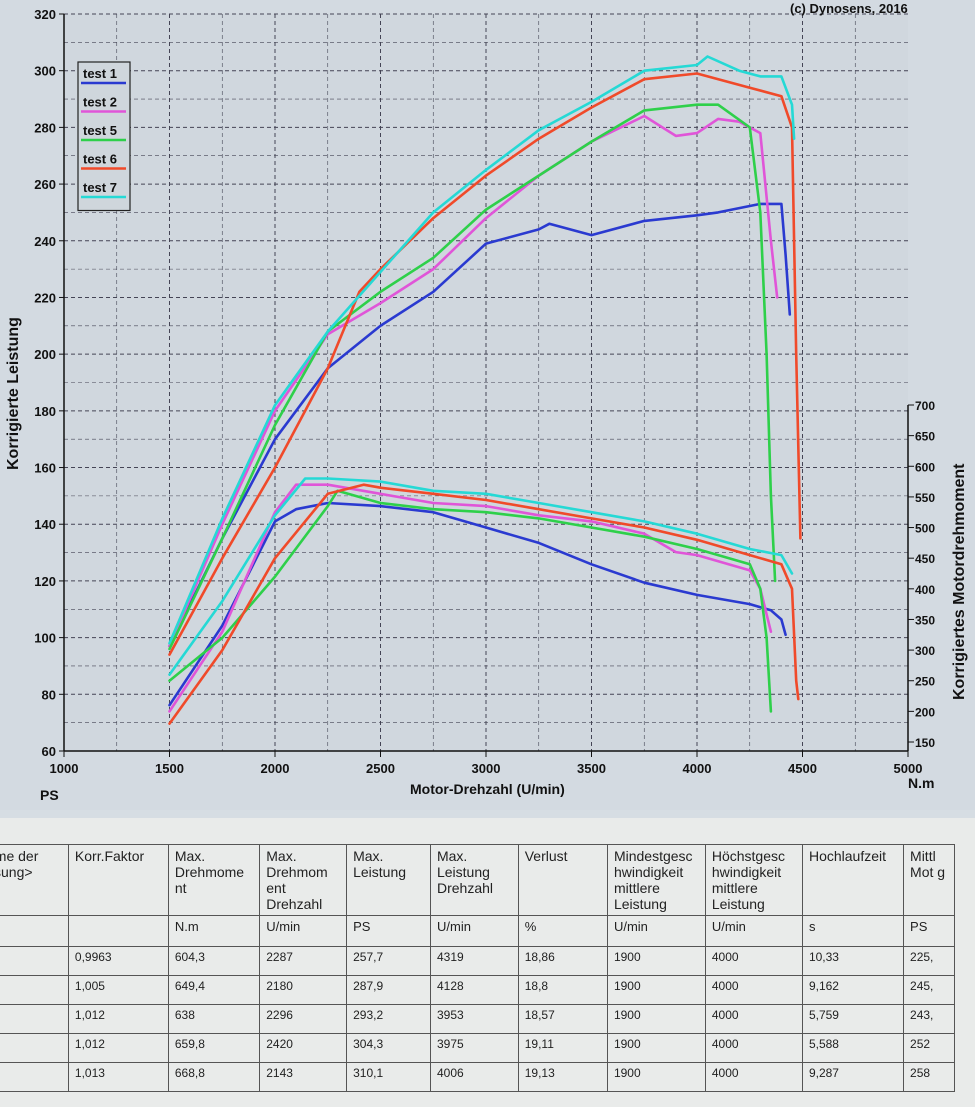 The image size is (975, 1107). I want to click on table-cell: 1, so click(34, 961).